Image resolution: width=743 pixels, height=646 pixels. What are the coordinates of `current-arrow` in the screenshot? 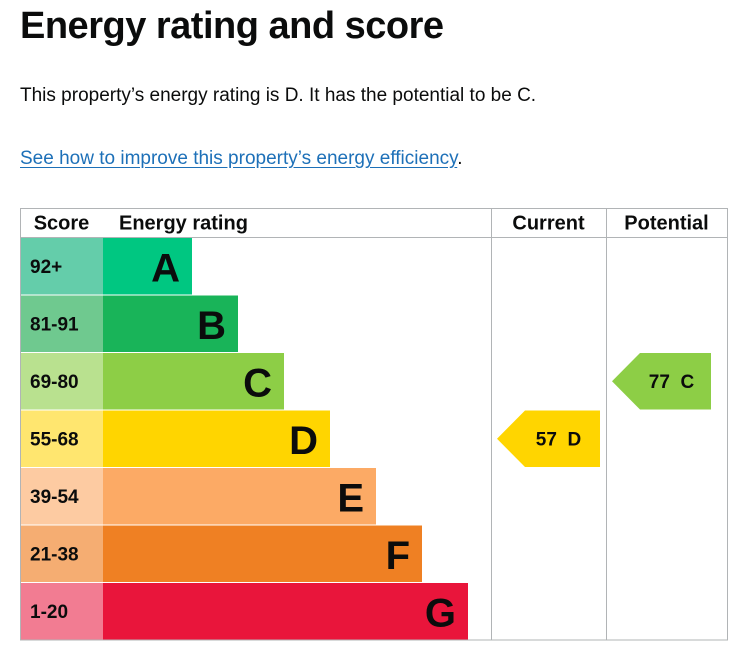 It's located at (548, 438).